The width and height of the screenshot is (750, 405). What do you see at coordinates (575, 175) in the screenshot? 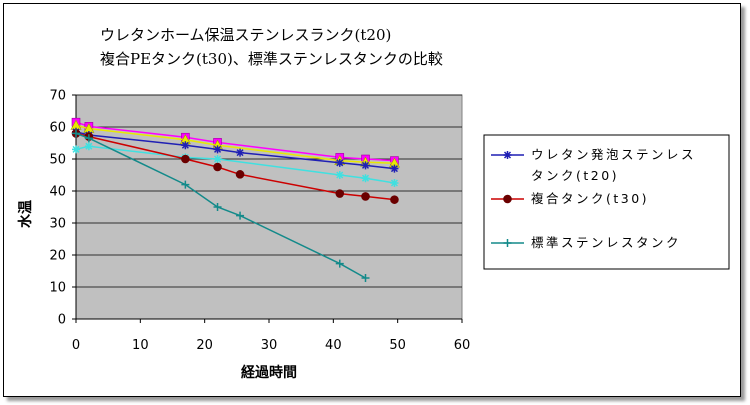
I see `legend-label: タンク(t20)` at bounding box center [575, 175].